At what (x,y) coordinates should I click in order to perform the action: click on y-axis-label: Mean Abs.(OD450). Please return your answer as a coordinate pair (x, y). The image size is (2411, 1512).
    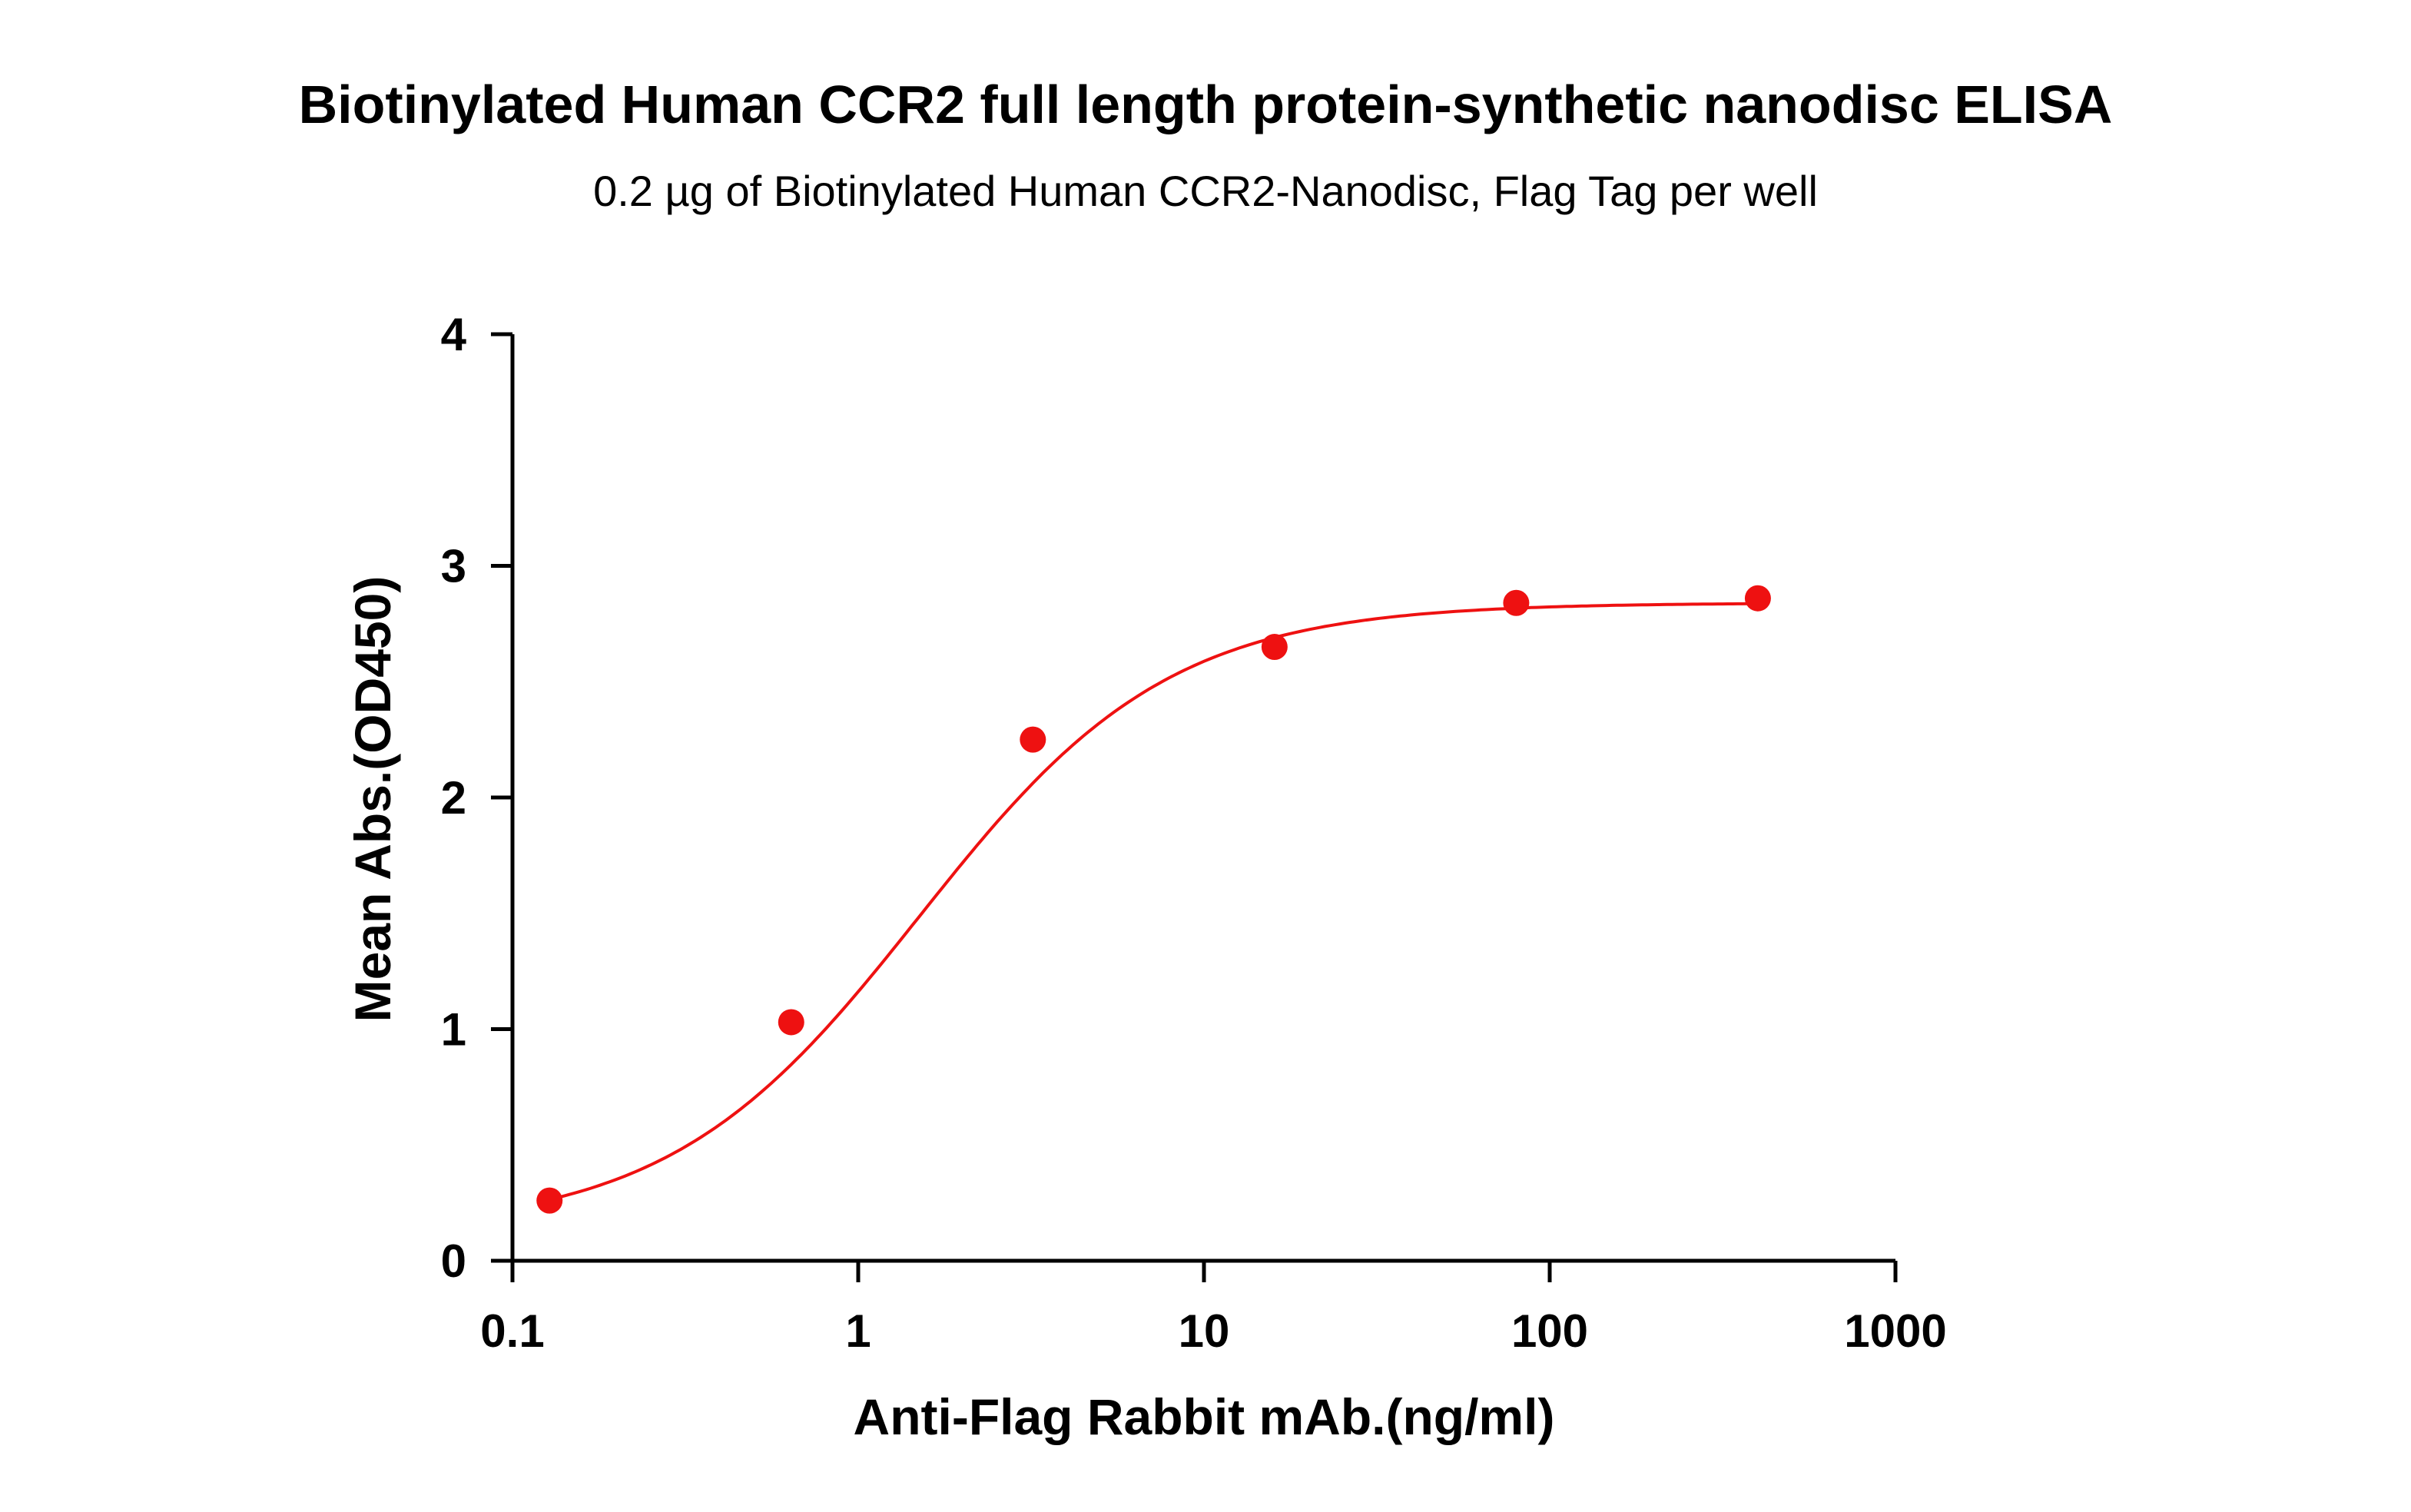
    Looking at the image, I should click on (372, 800).